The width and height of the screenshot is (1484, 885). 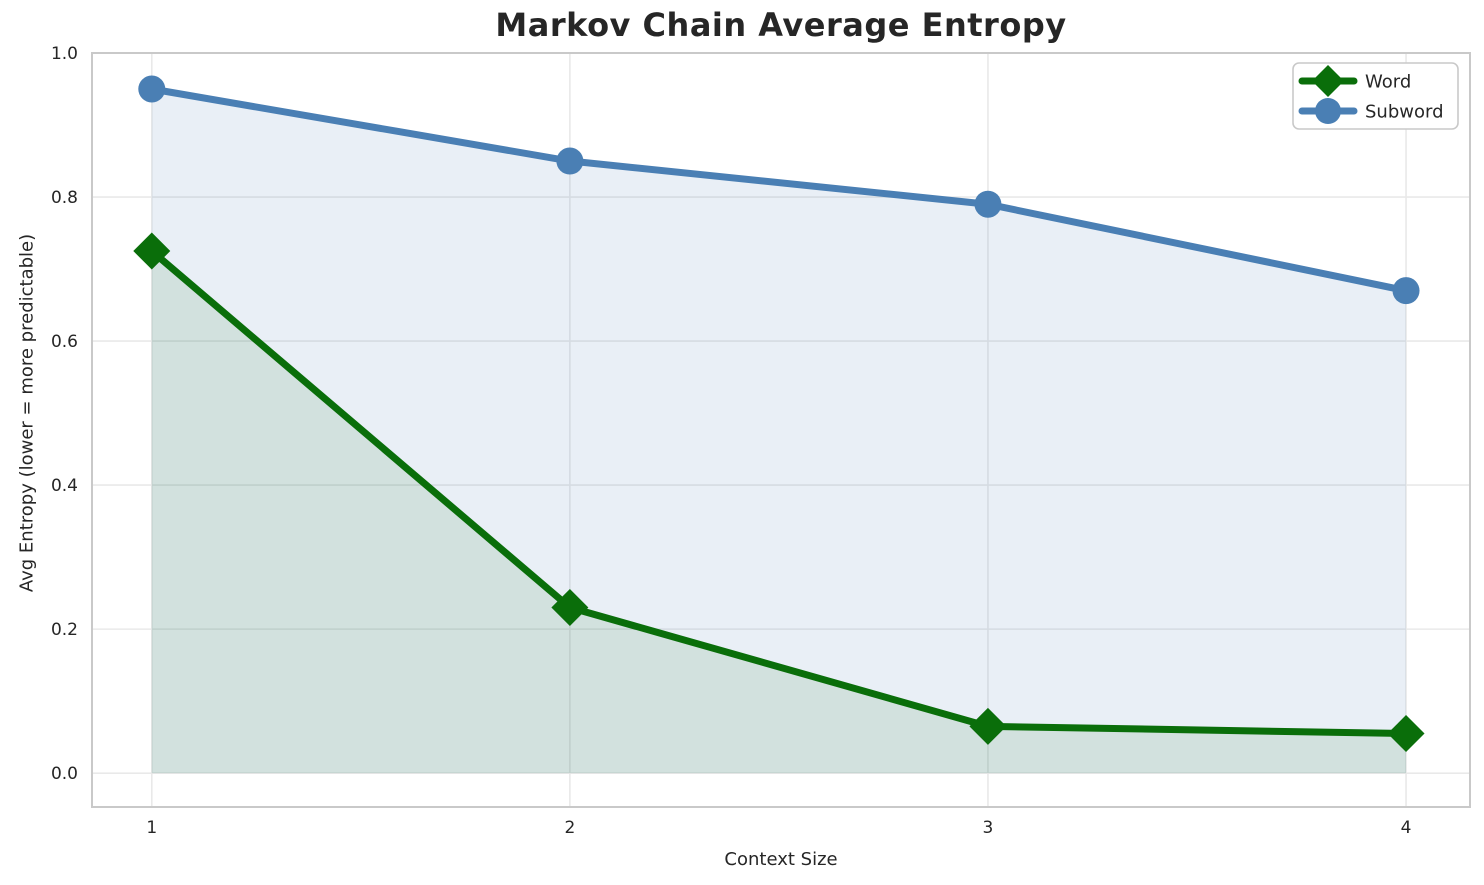 I want to click on legend-label-word: Word, so click(x=1388, y=82).